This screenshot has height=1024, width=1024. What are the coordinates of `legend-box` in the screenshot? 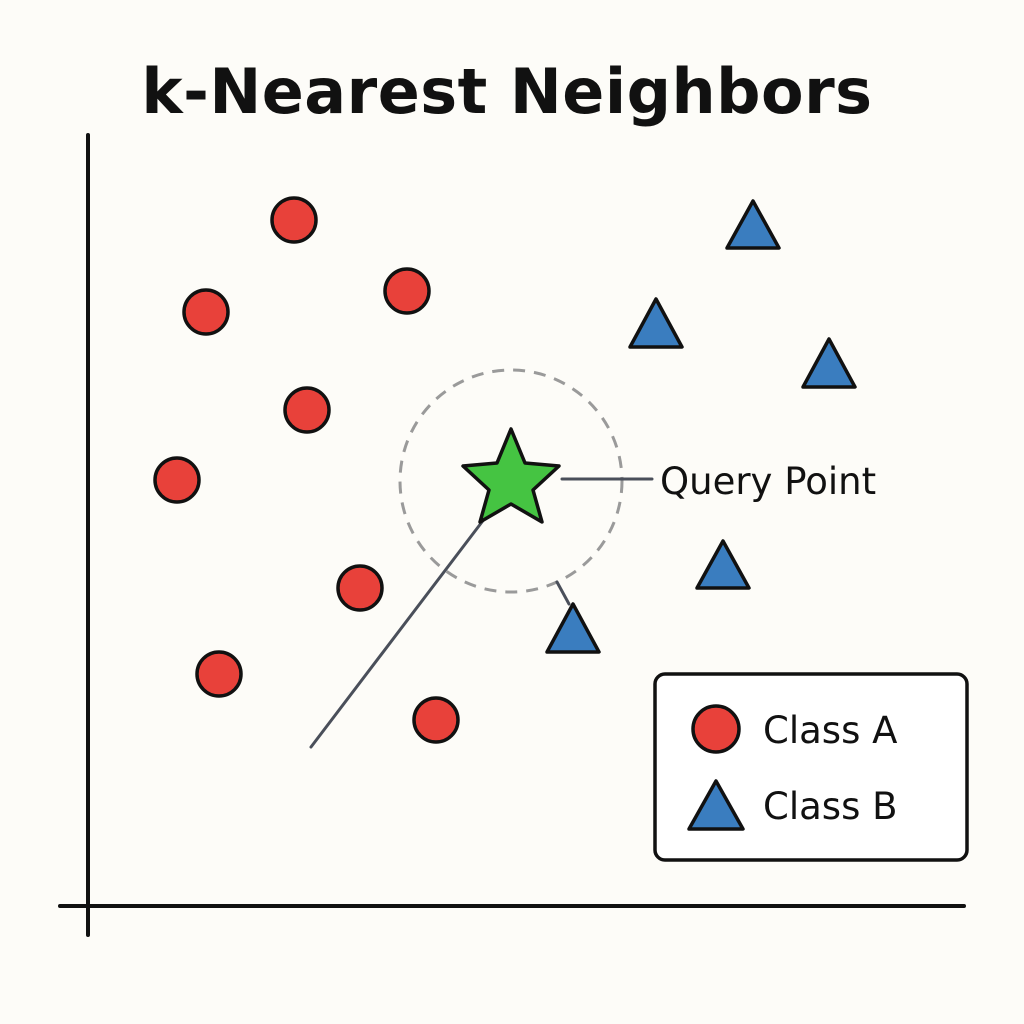 It's located at (811, 767).